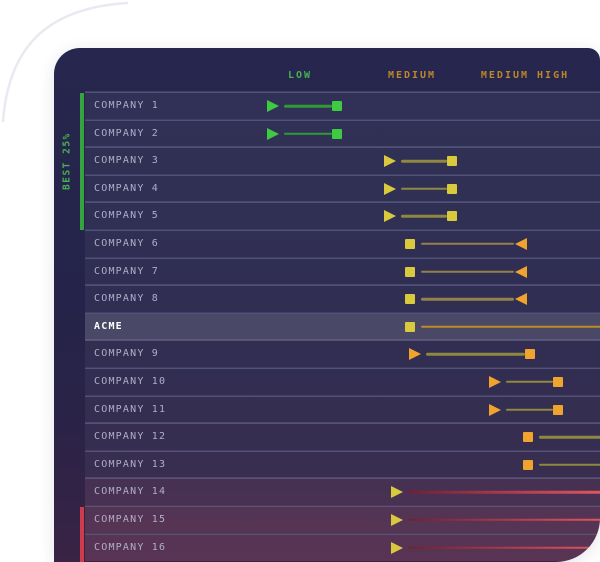 The height and width of the screenshot is (562, 600). I want to click on row-acme: ACME, so click(342, 326).